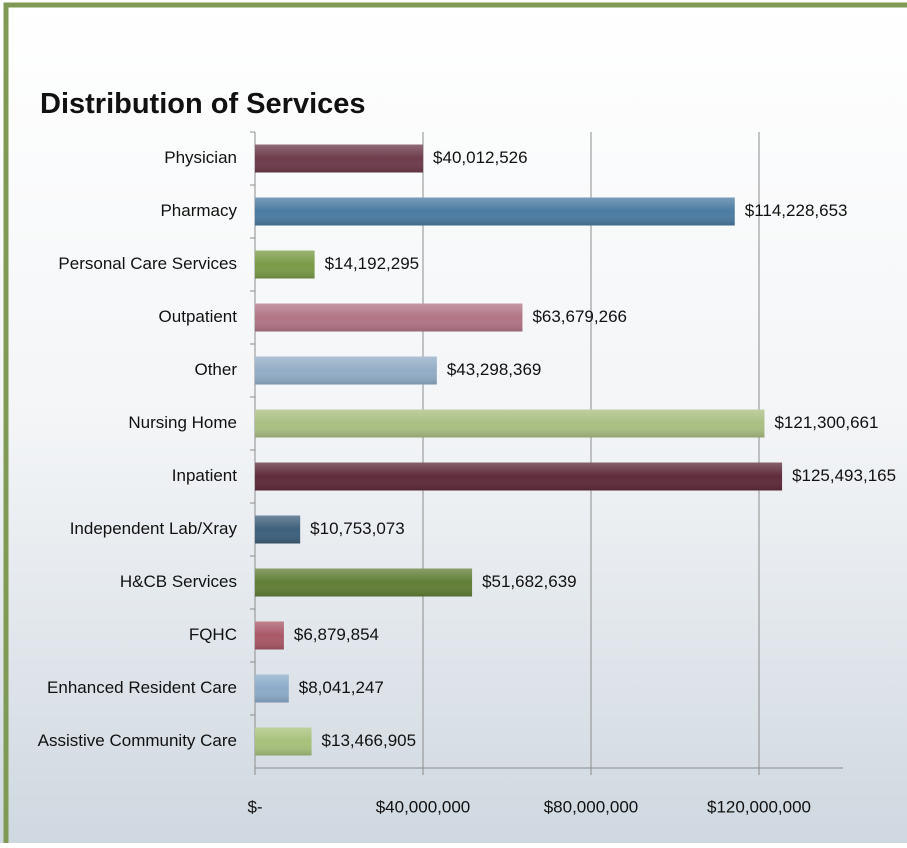 This screenshot has height=848, width=907. I want to click on y-tick-label: Independent Lab/Xray, so click(154, 528).